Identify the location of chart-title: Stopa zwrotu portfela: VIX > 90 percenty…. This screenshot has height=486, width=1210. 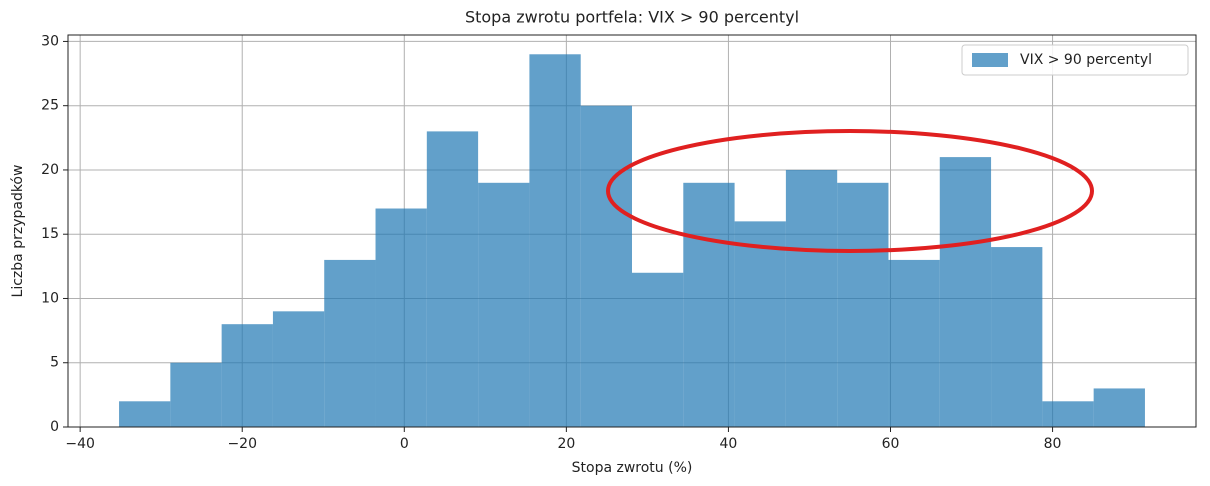
(632, 17).